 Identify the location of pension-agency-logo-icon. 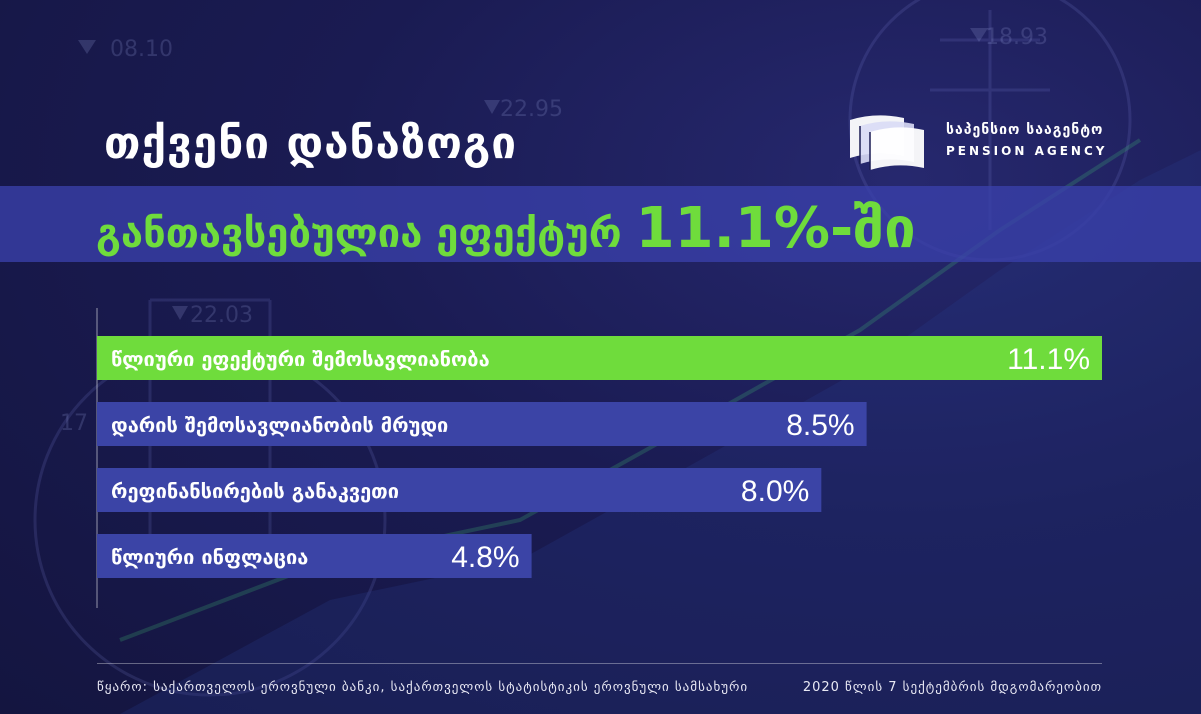
(887, 142).